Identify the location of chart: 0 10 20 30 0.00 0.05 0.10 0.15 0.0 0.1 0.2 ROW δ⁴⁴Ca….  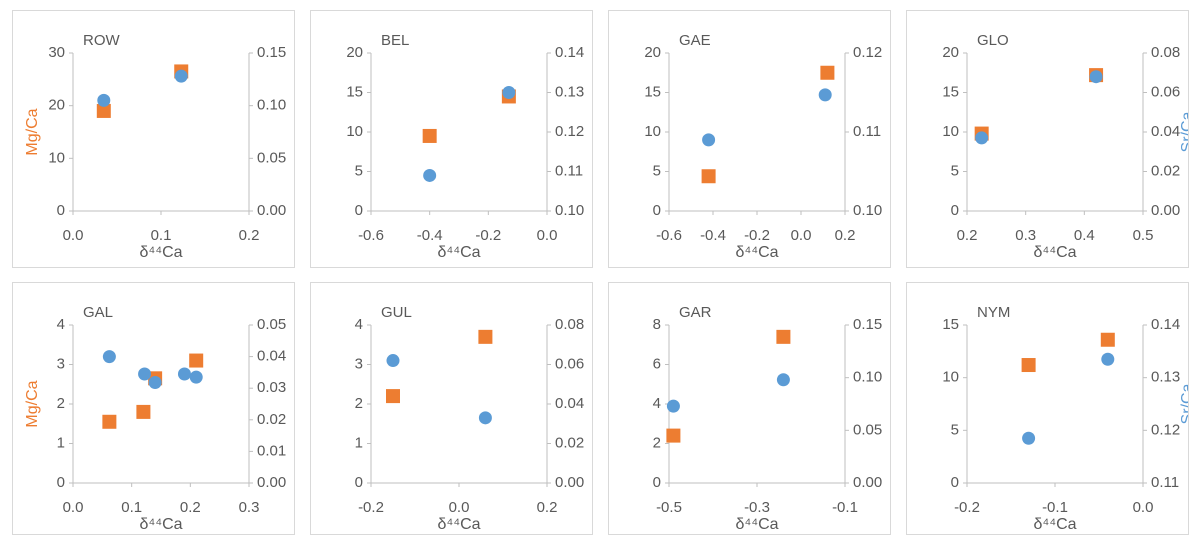
(155, 146).